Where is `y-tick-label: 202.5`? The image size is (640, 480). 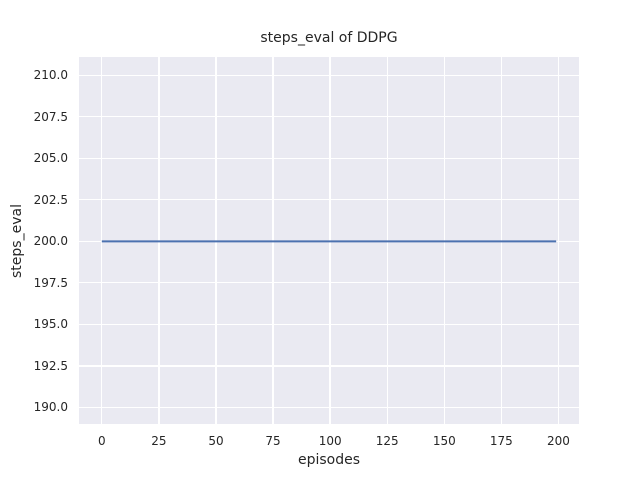 y-tick-label: 202.5 is located at coordinates (50, 199).